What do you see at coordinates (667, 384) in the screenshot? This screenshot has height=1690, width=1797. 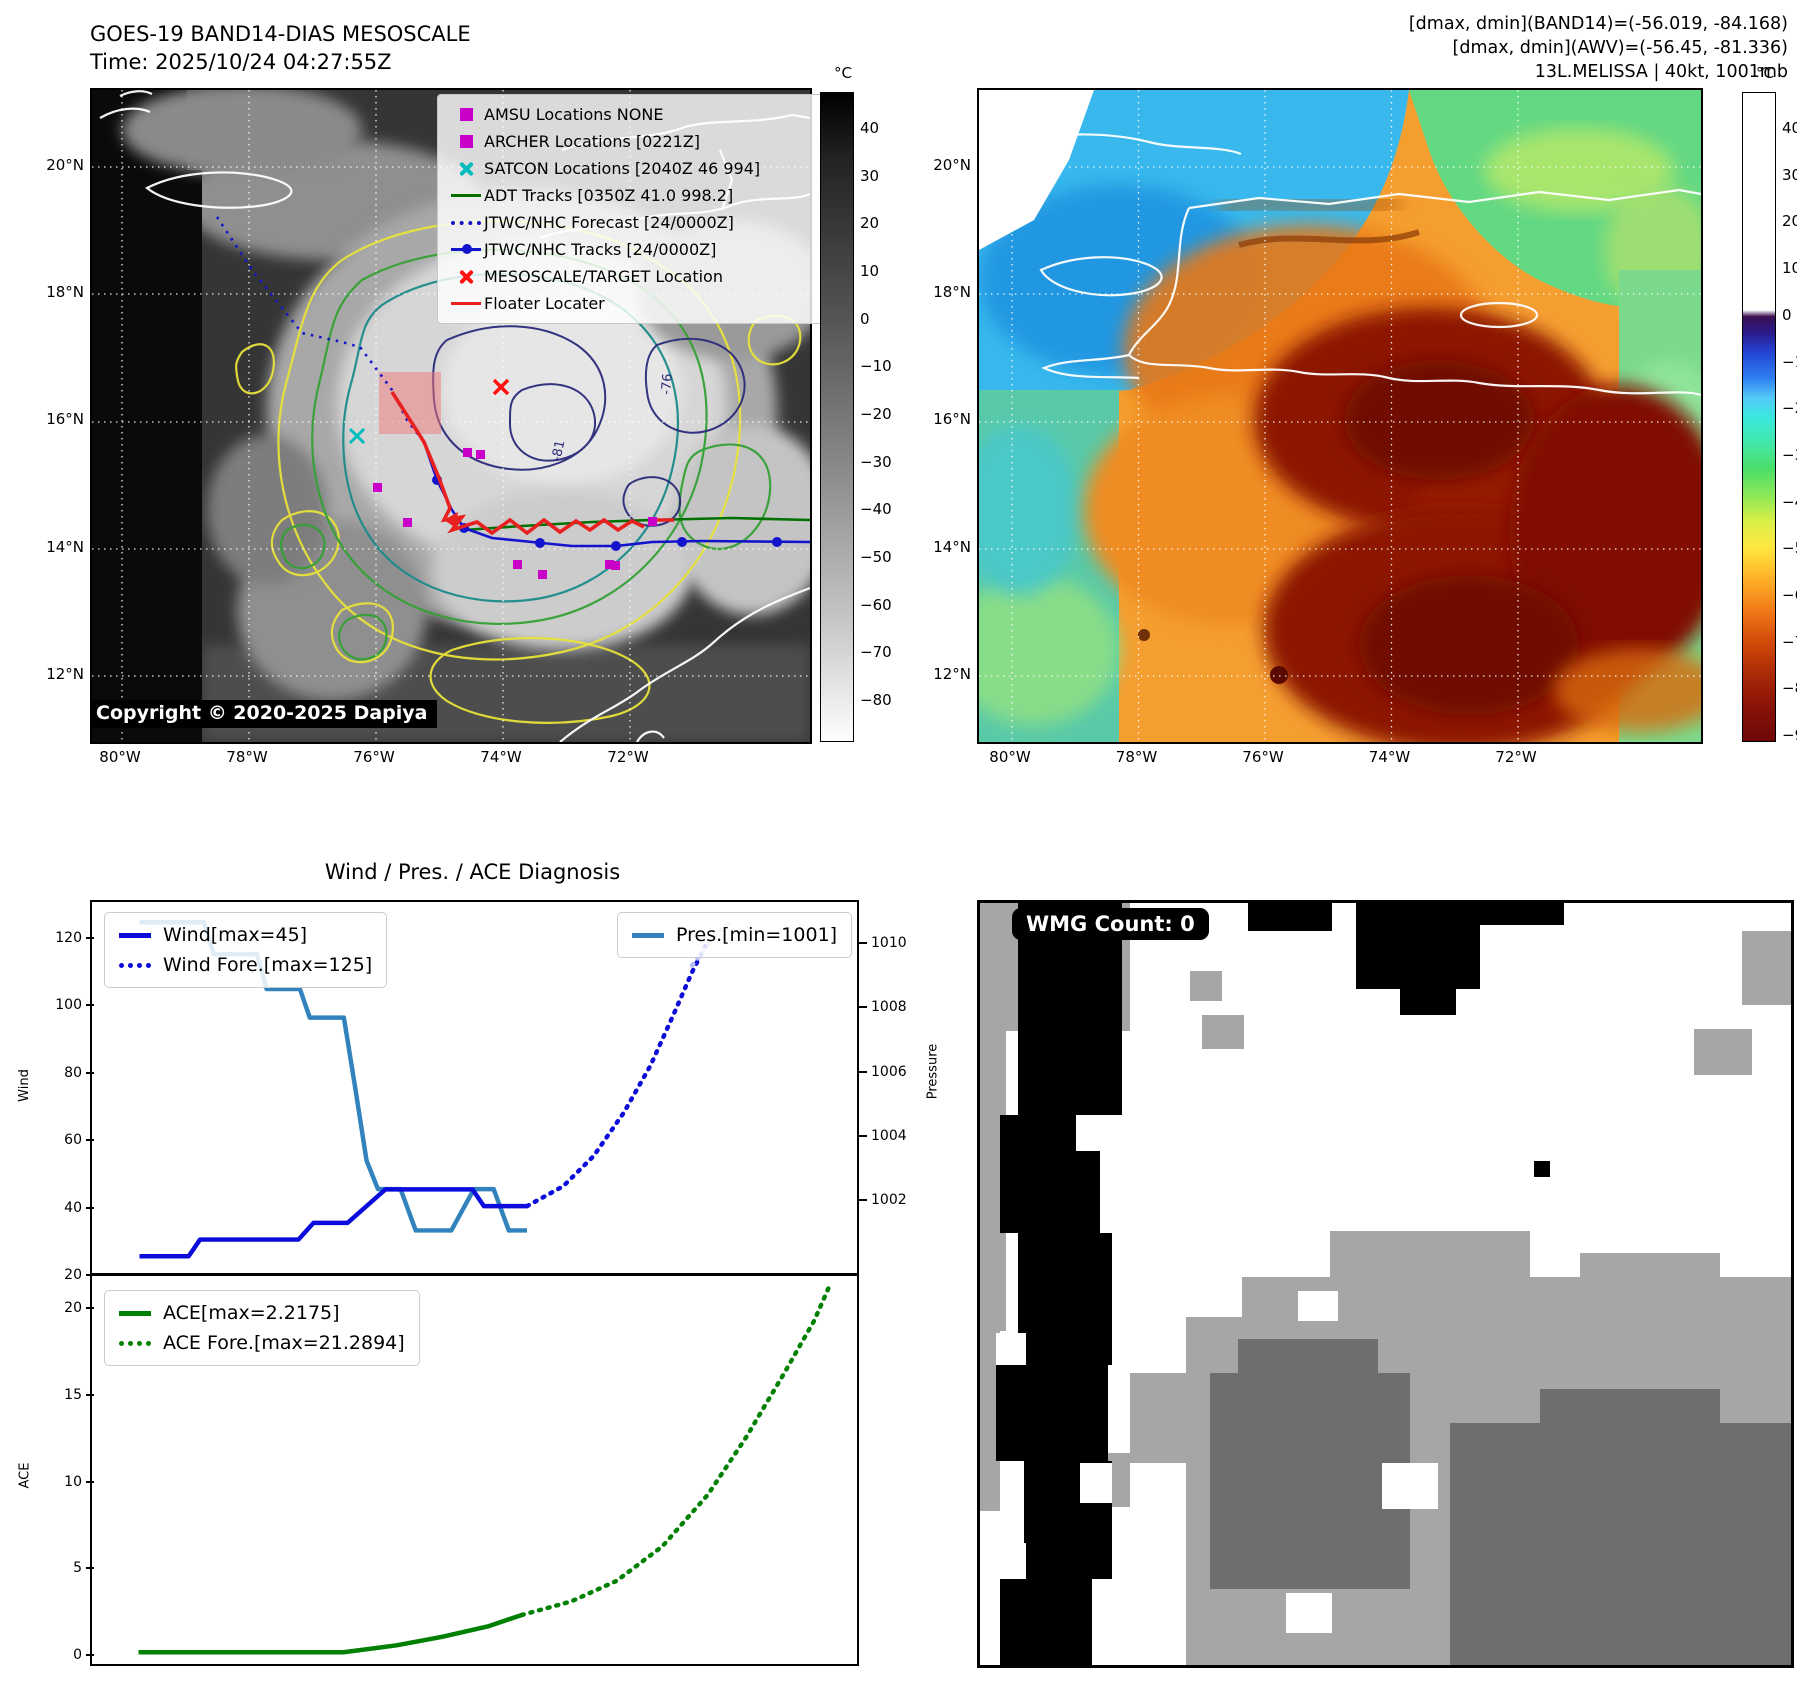 I see `contour-label: -76` at bounding box center [667, 384].